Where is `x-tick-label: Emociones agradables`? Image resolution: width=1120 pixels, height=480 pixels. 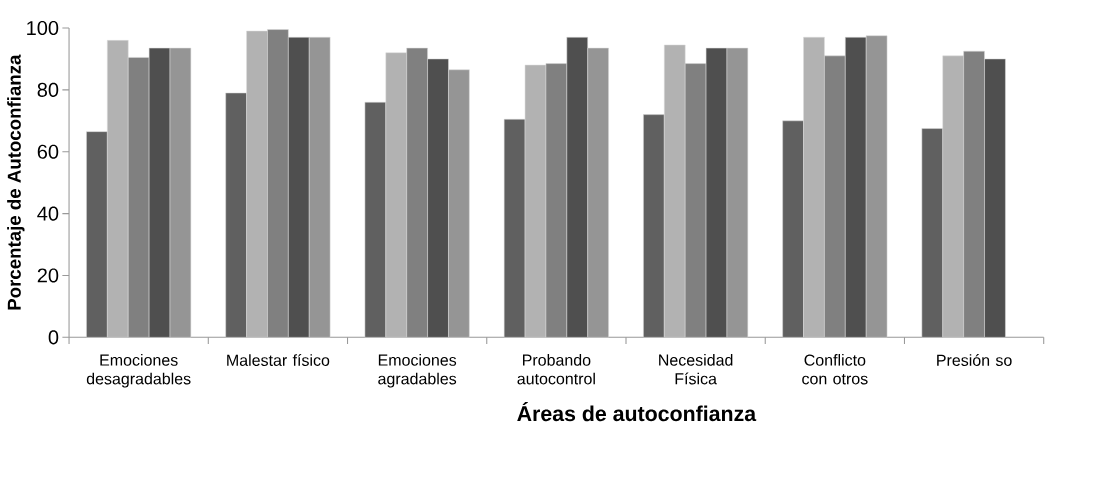 x-tick-label: Emociones agradables is located at coordinates (417, 371).